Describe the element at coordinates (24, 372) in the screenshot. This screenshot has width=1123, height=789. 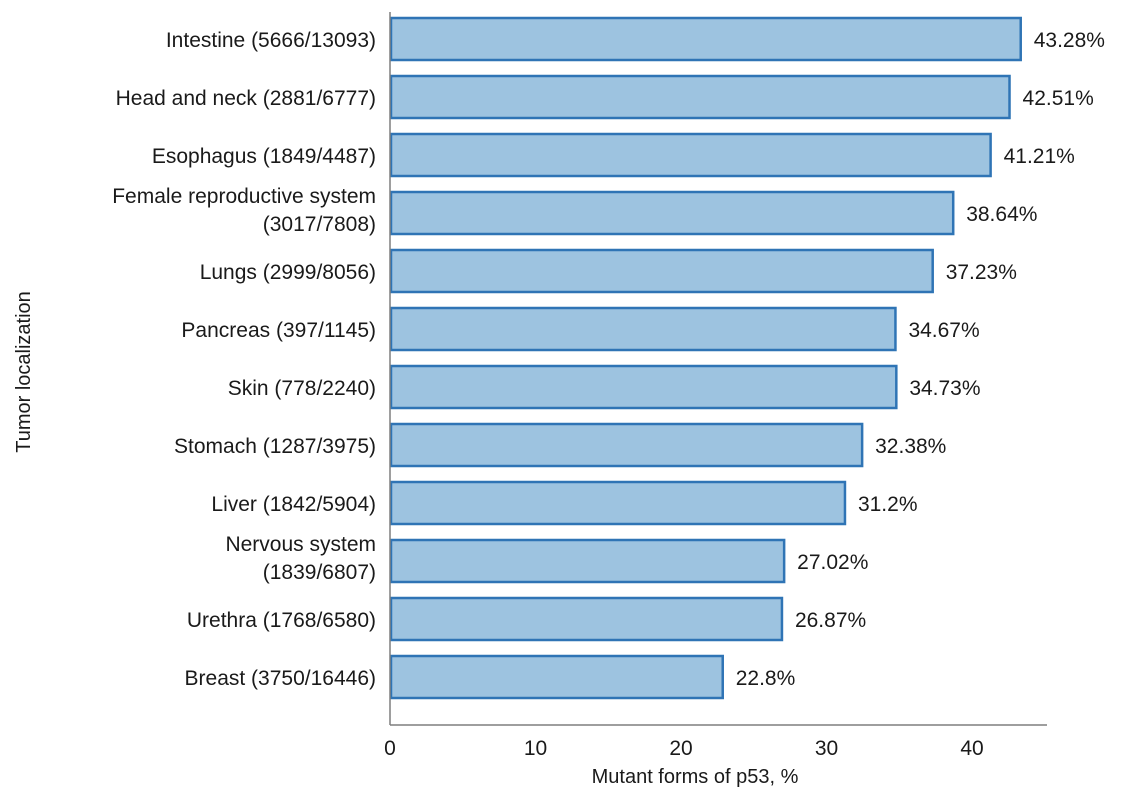
I see `y-axis-title: Tumor localization` at that location.